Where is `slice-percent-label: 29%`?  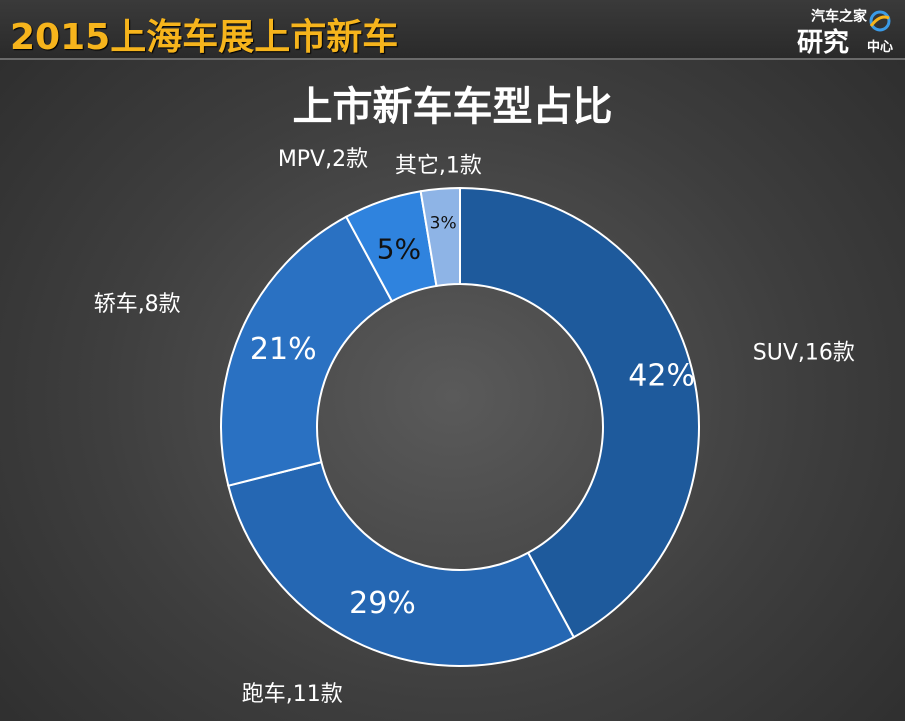 slice-percent-label: 29% is located at coordinates (382, 603).